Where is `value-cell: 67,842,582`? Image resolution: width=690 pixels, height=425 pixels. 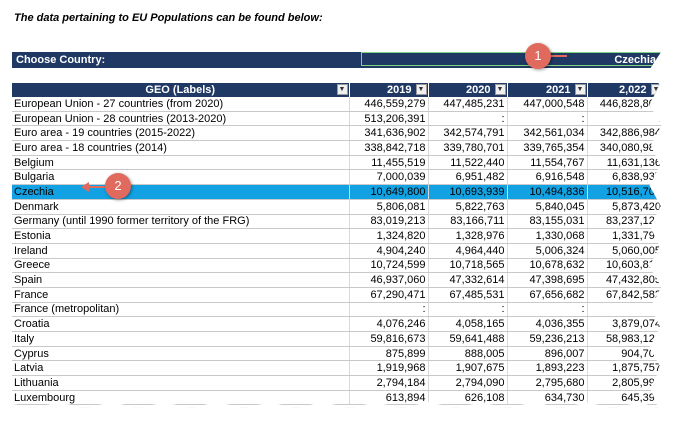 value-cell: 67,842,582 is located at coordinates (624, 295).